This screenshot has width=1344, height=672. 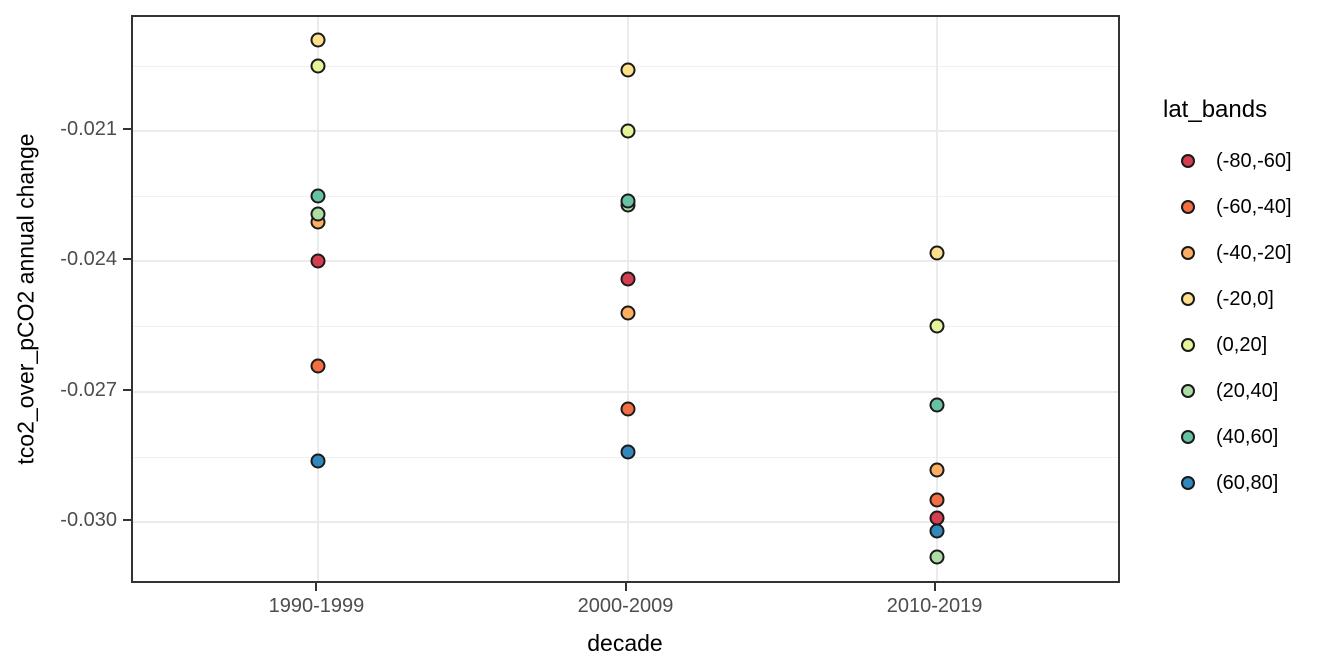 I want to click on y-tick-label: -0.027, so click(x=88, y=389).